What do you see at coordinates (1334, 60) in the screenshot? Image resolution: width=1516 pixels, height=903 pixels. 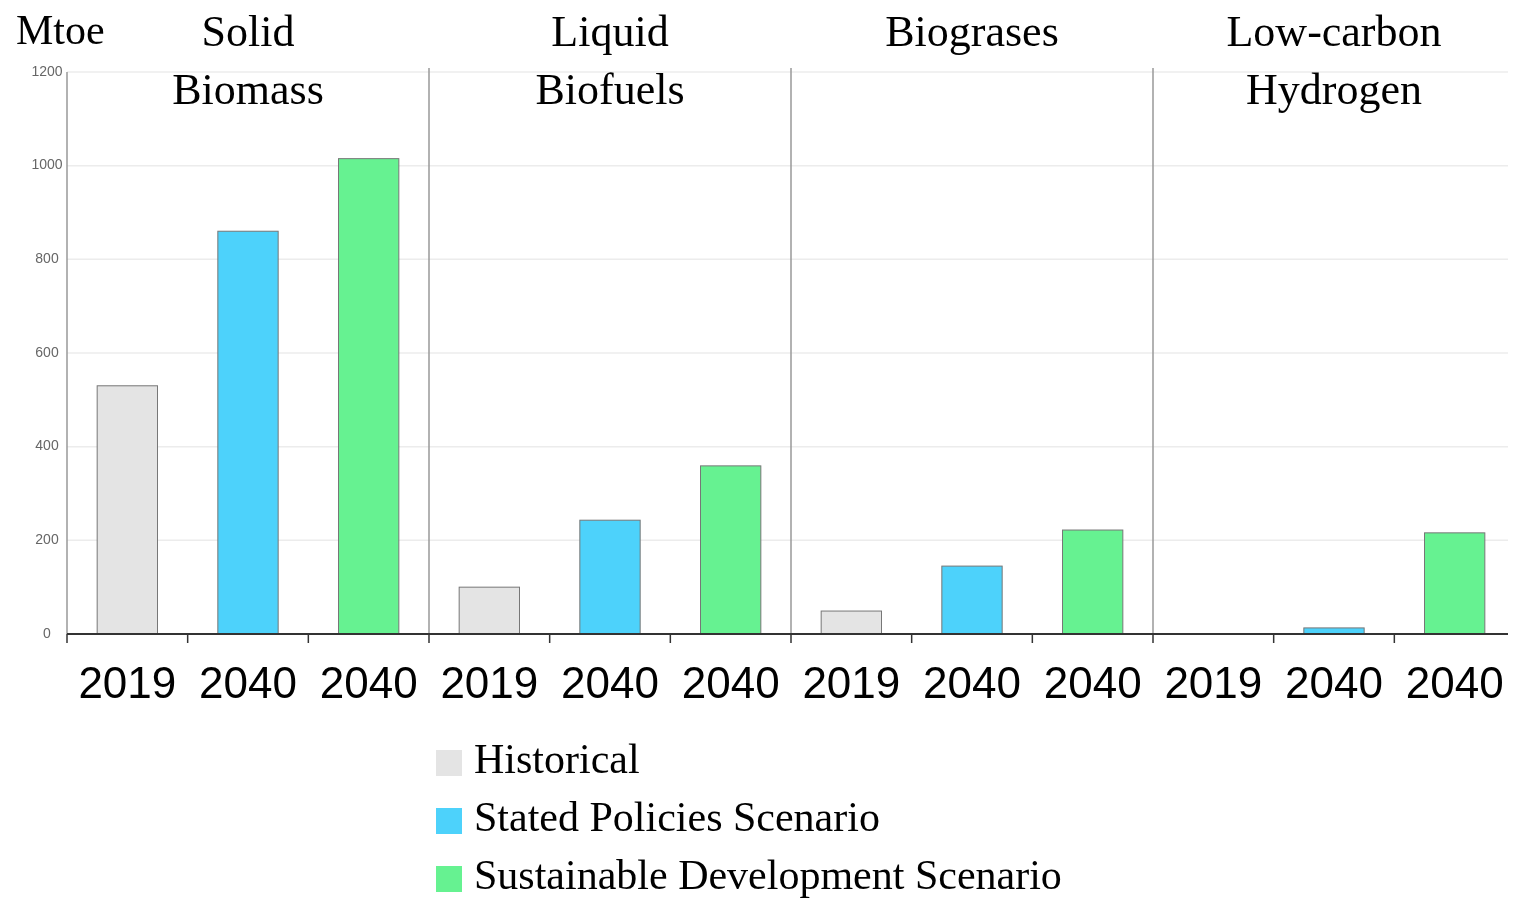 I see `annotation: Low-carbon Hydrogen` at bounding box center [1334, 60].